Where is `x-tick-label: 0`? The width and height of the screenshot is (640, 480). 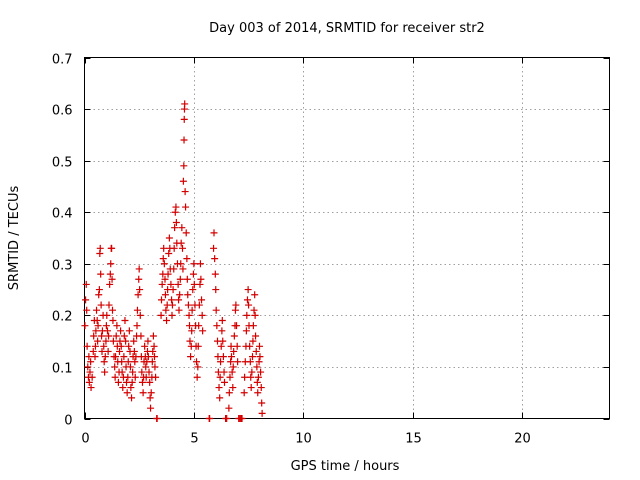 x-tick-label: 0 is located at coordinates (85, 439).